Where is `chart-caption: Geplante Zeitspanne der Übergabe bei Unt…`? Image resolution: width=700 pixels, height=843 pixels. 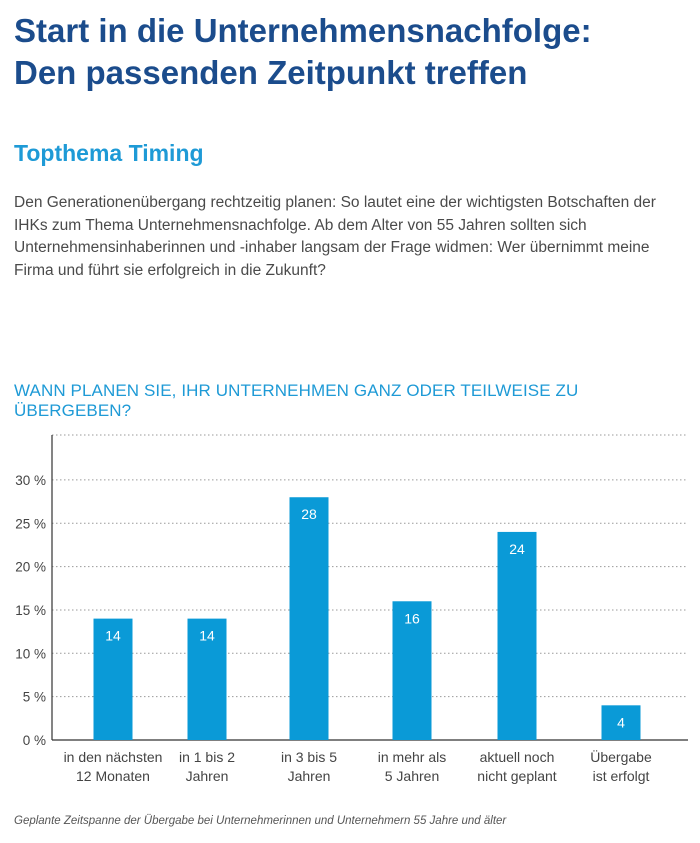 chart-caption: Geplante Zeitspanne der Übergabe bei Unt… is located at coordinates (260, 821).